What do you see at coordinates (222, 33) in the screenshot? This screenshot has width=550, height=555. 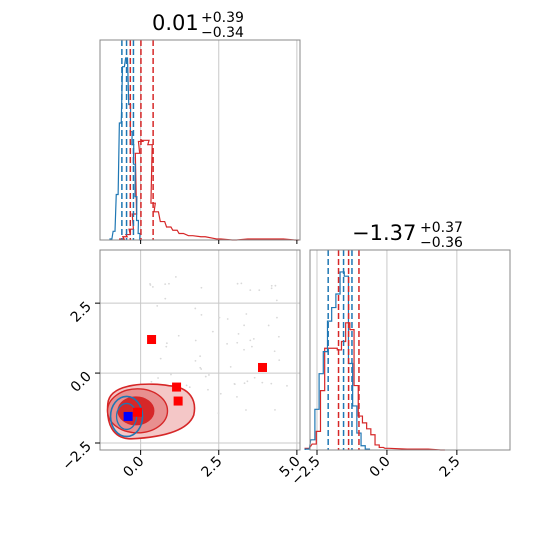 I see `title-x-sub: −0.34` at bounding box center [222, 33].